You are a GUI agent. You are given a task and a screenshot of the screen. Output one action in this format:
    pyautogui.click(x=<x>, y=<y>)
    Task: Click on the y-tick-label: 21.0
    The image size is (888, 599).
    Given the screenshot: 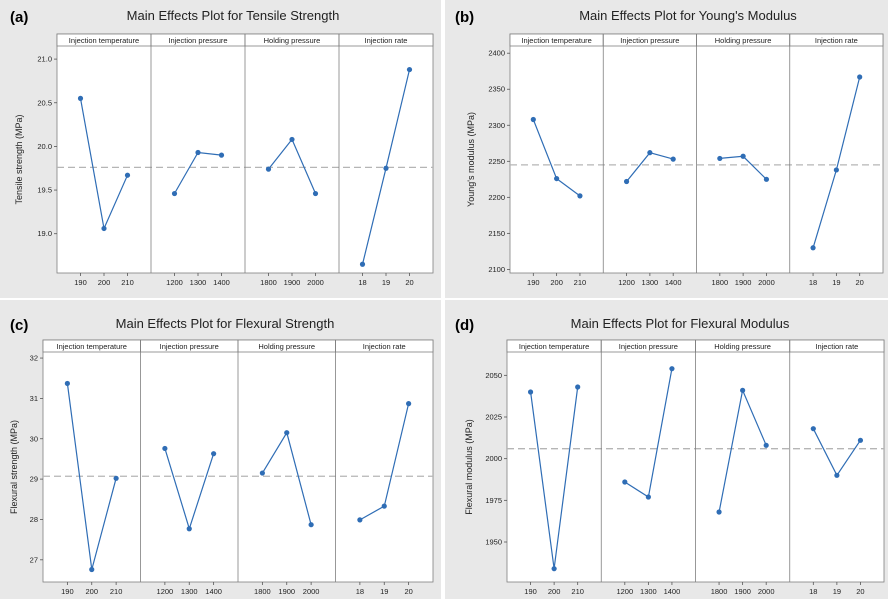 What is the action you would take?
    pyautogui.click(x=44, y=59)
    